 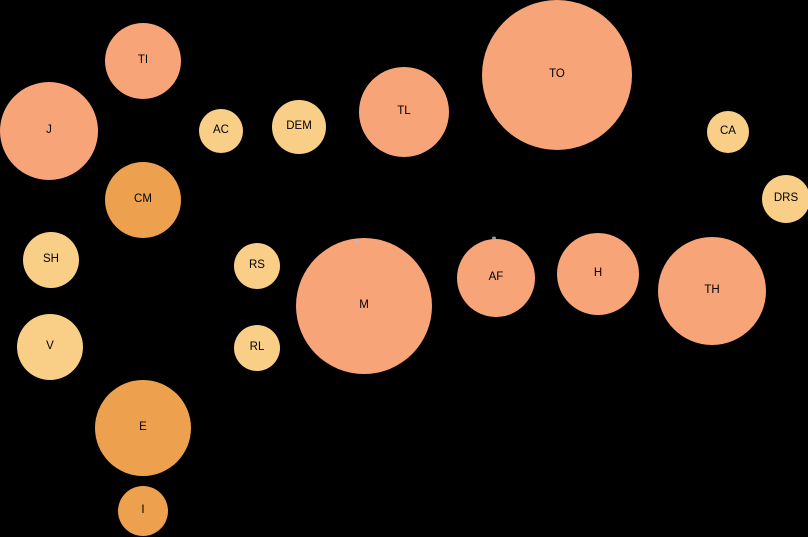 I want to click on bubble-th: TH, so click(x=712, y=291).